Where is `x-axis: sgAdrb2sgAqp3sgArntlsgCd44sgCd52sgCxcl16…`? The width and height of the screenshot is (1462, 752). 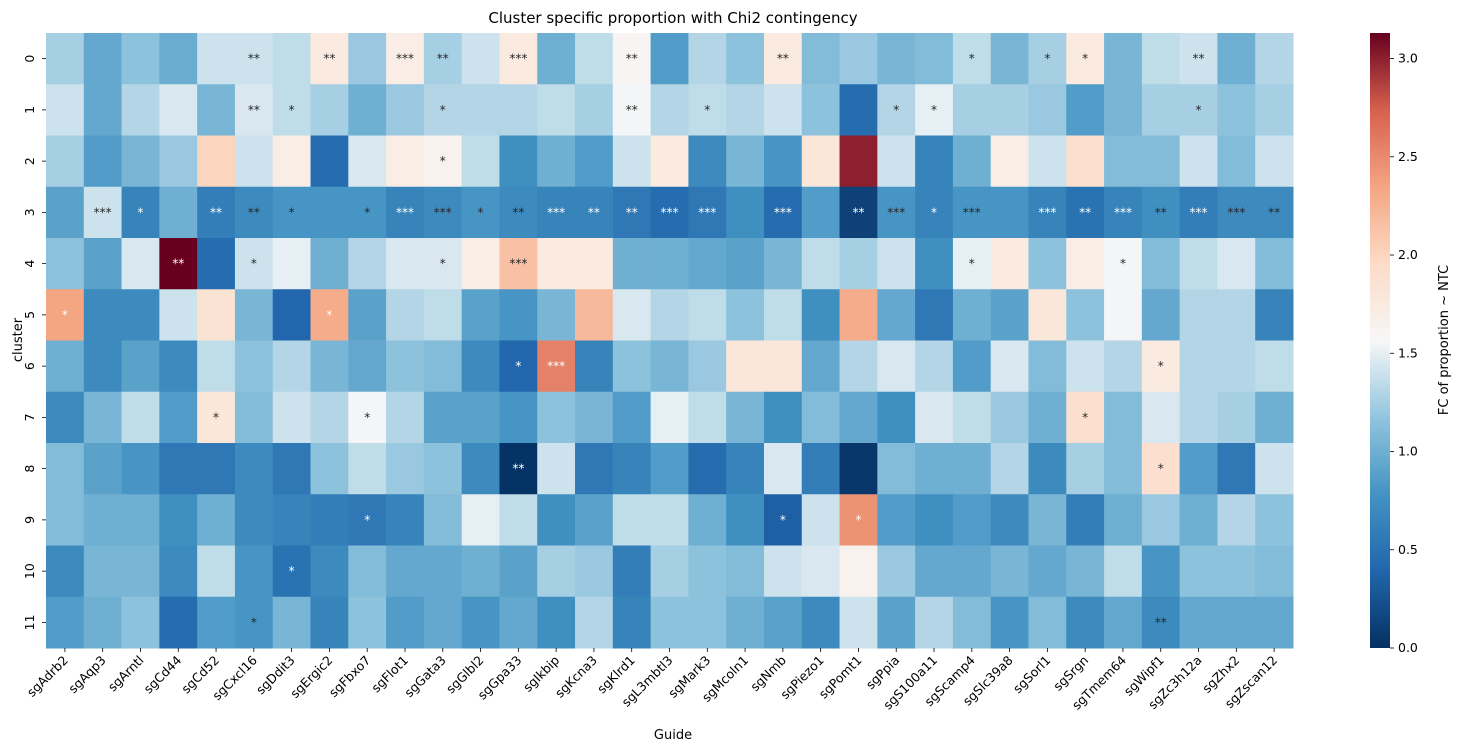 x-axis: sgAdrb2sgAqp3sgArntlsgCd44sgCd52sgCxcl16… is located at coordinates (652, 680).